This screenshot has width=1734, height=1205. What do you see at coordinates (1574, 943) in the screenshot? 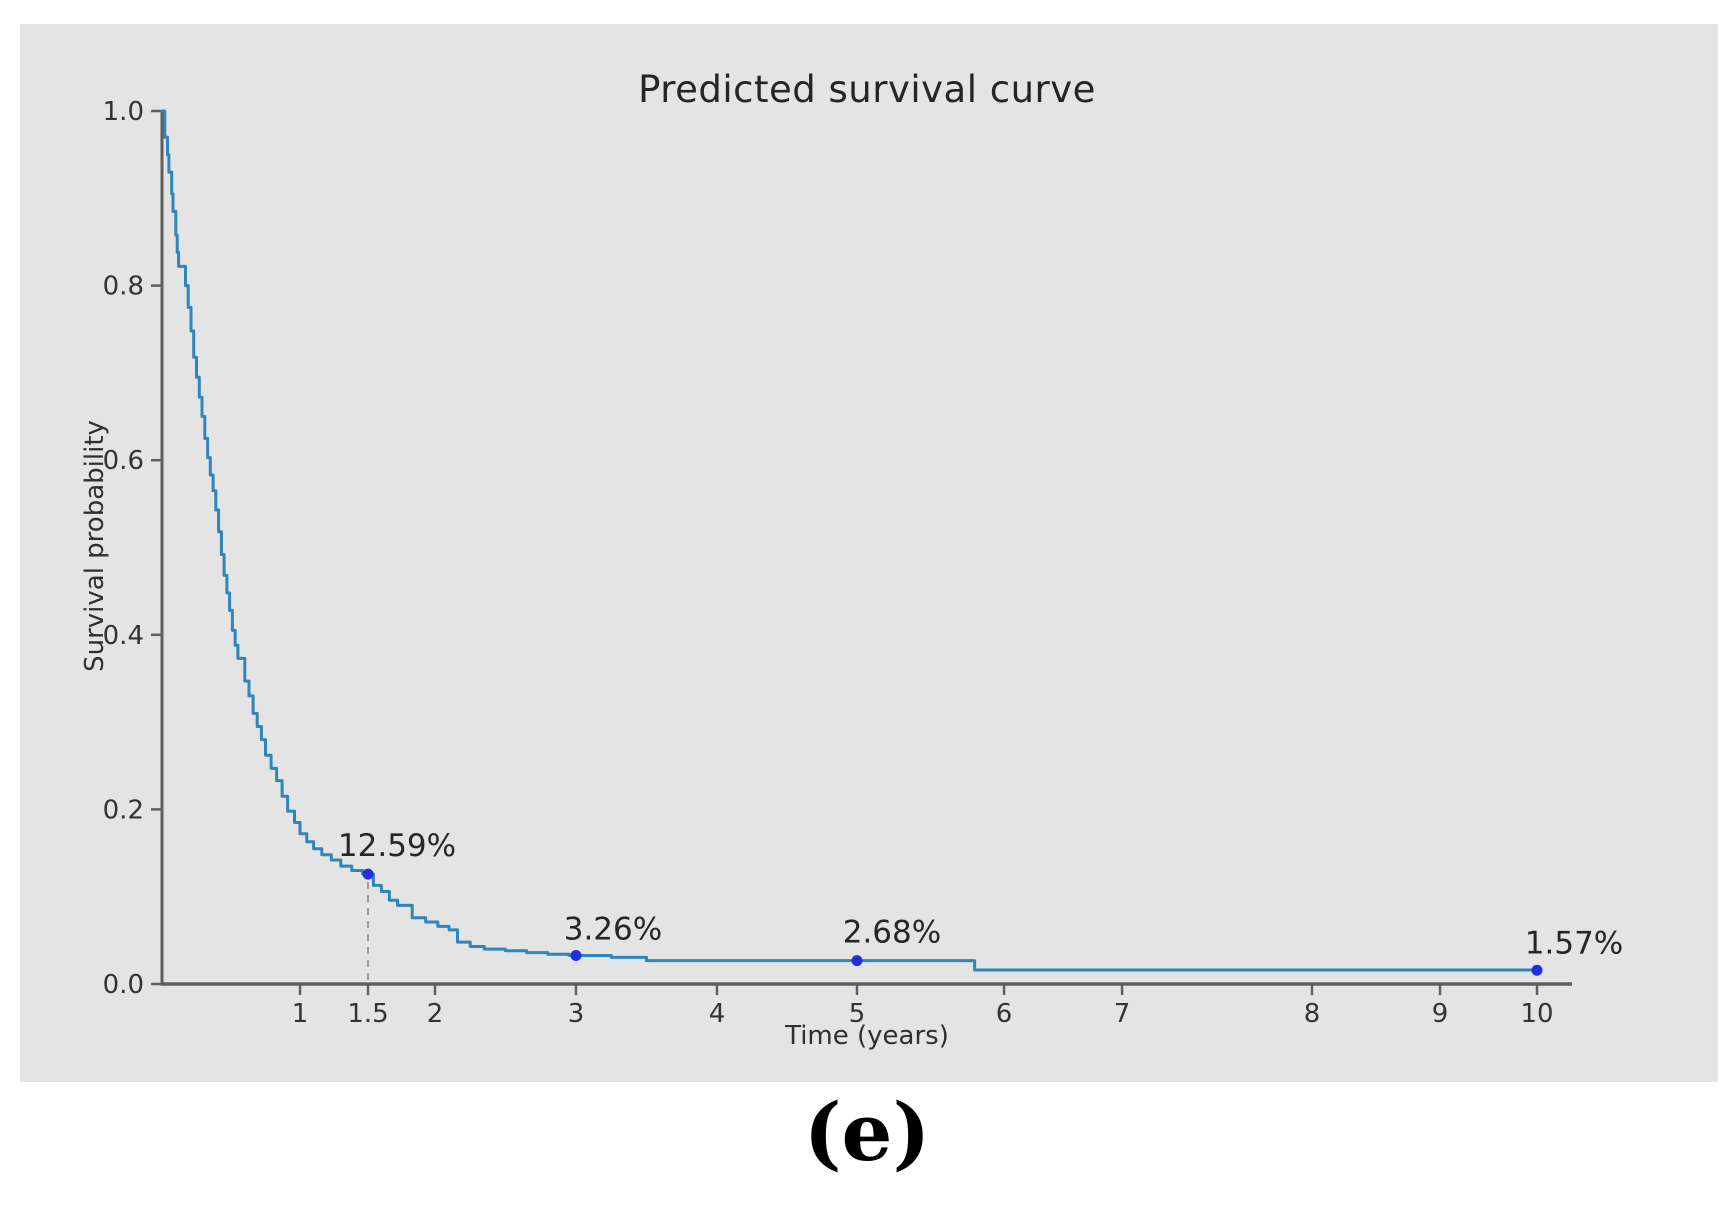
I see `annotation-label: 1.57%` at bounding box center [1574, 943].